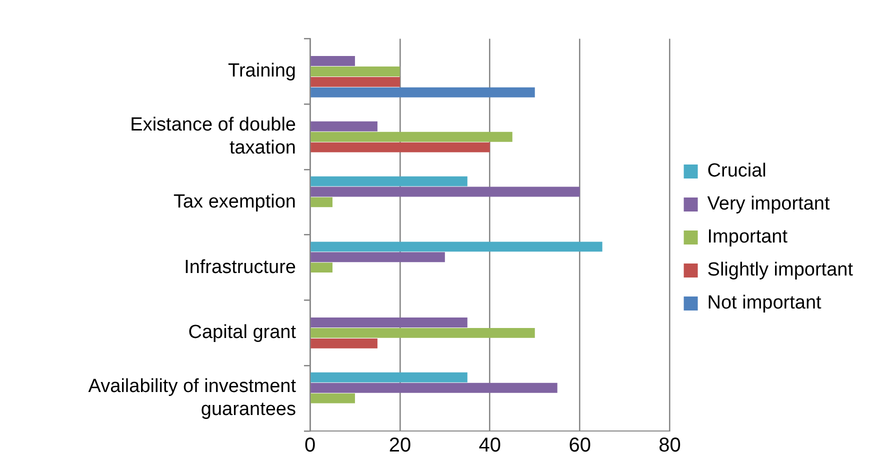 The width and height of the screenshot is (881, 473). Describe the element at coordinates (234, 201) in the screenshot. I see `y-tick-label: Tax exemption` at that location.